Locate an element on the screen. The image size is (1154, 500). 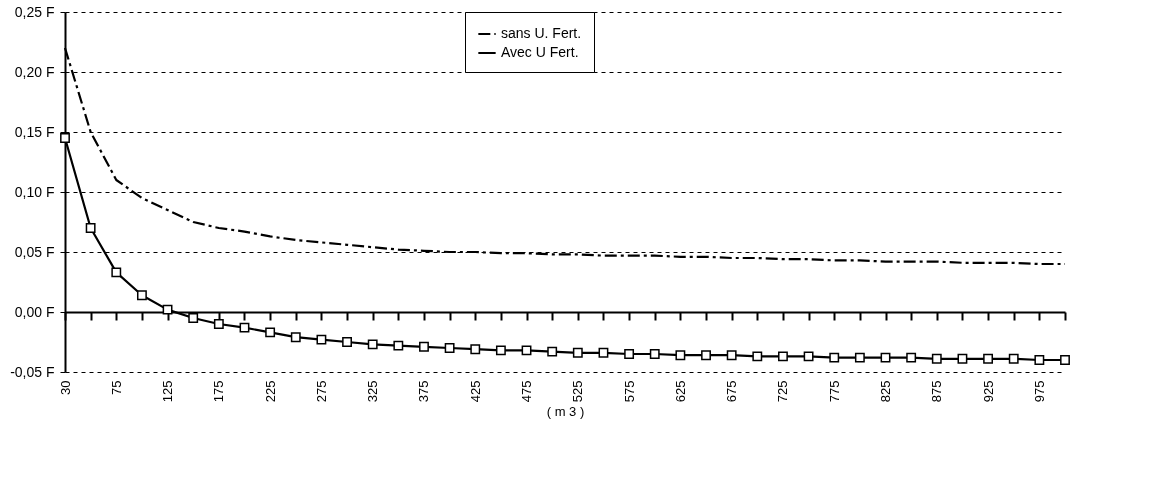
y-tick-label: 0,00 F is located at coordinates (34, 311).